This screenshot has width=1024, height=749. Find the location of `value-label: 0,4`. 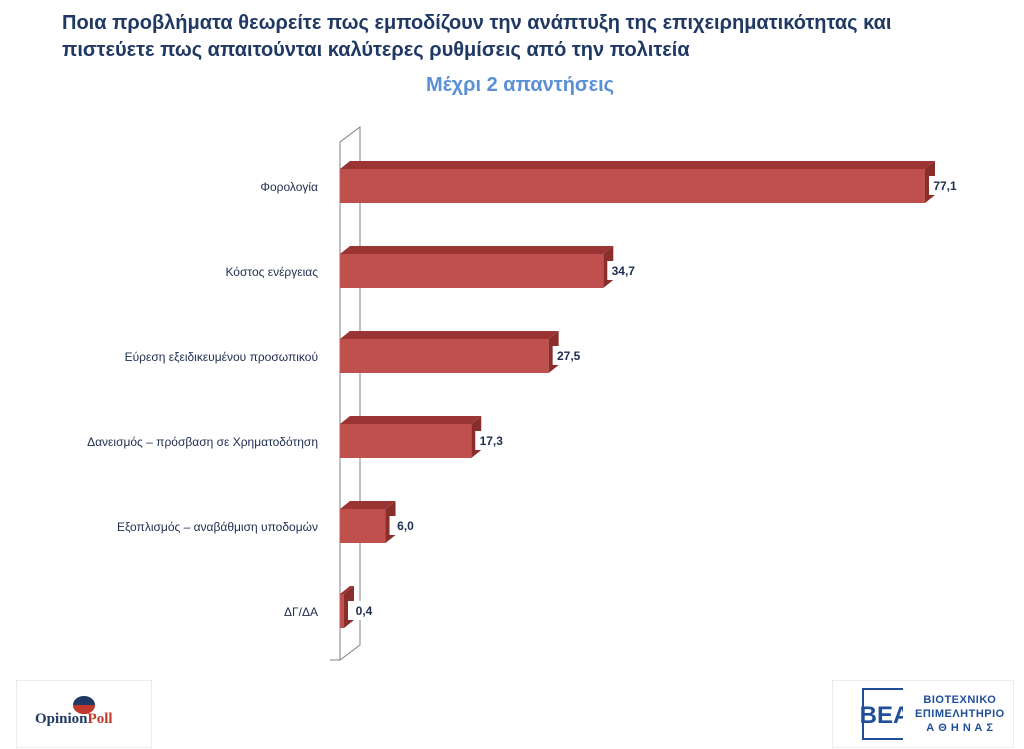

value-label: 0,4 is located at coordinates (364, 611).